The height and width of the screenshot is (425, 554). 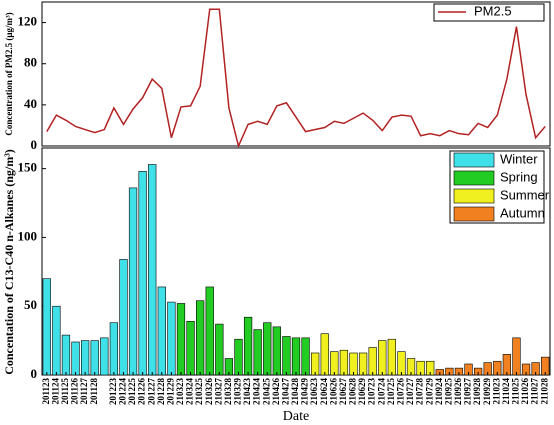 I want to click on x-tick-label: 210629, so click(x=362, y=392).